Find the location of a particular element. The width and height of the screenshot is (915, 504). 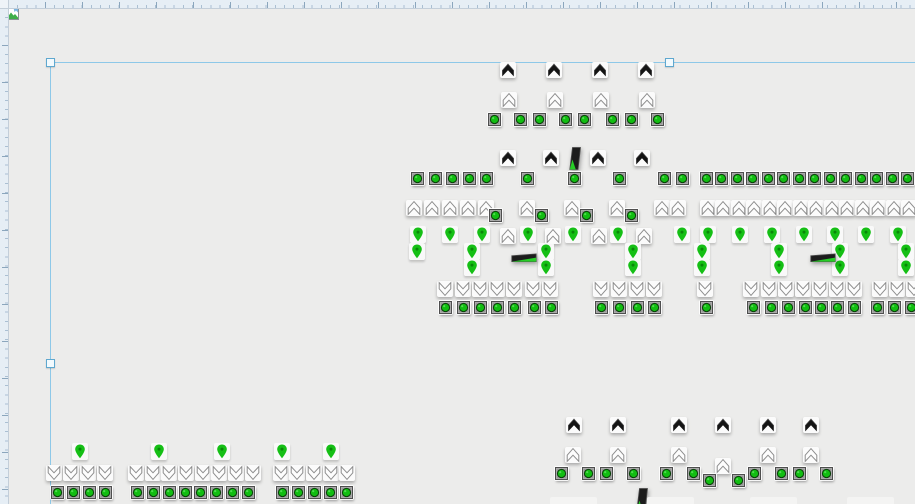

vertical-ruler is located at coordinates (4, 256).